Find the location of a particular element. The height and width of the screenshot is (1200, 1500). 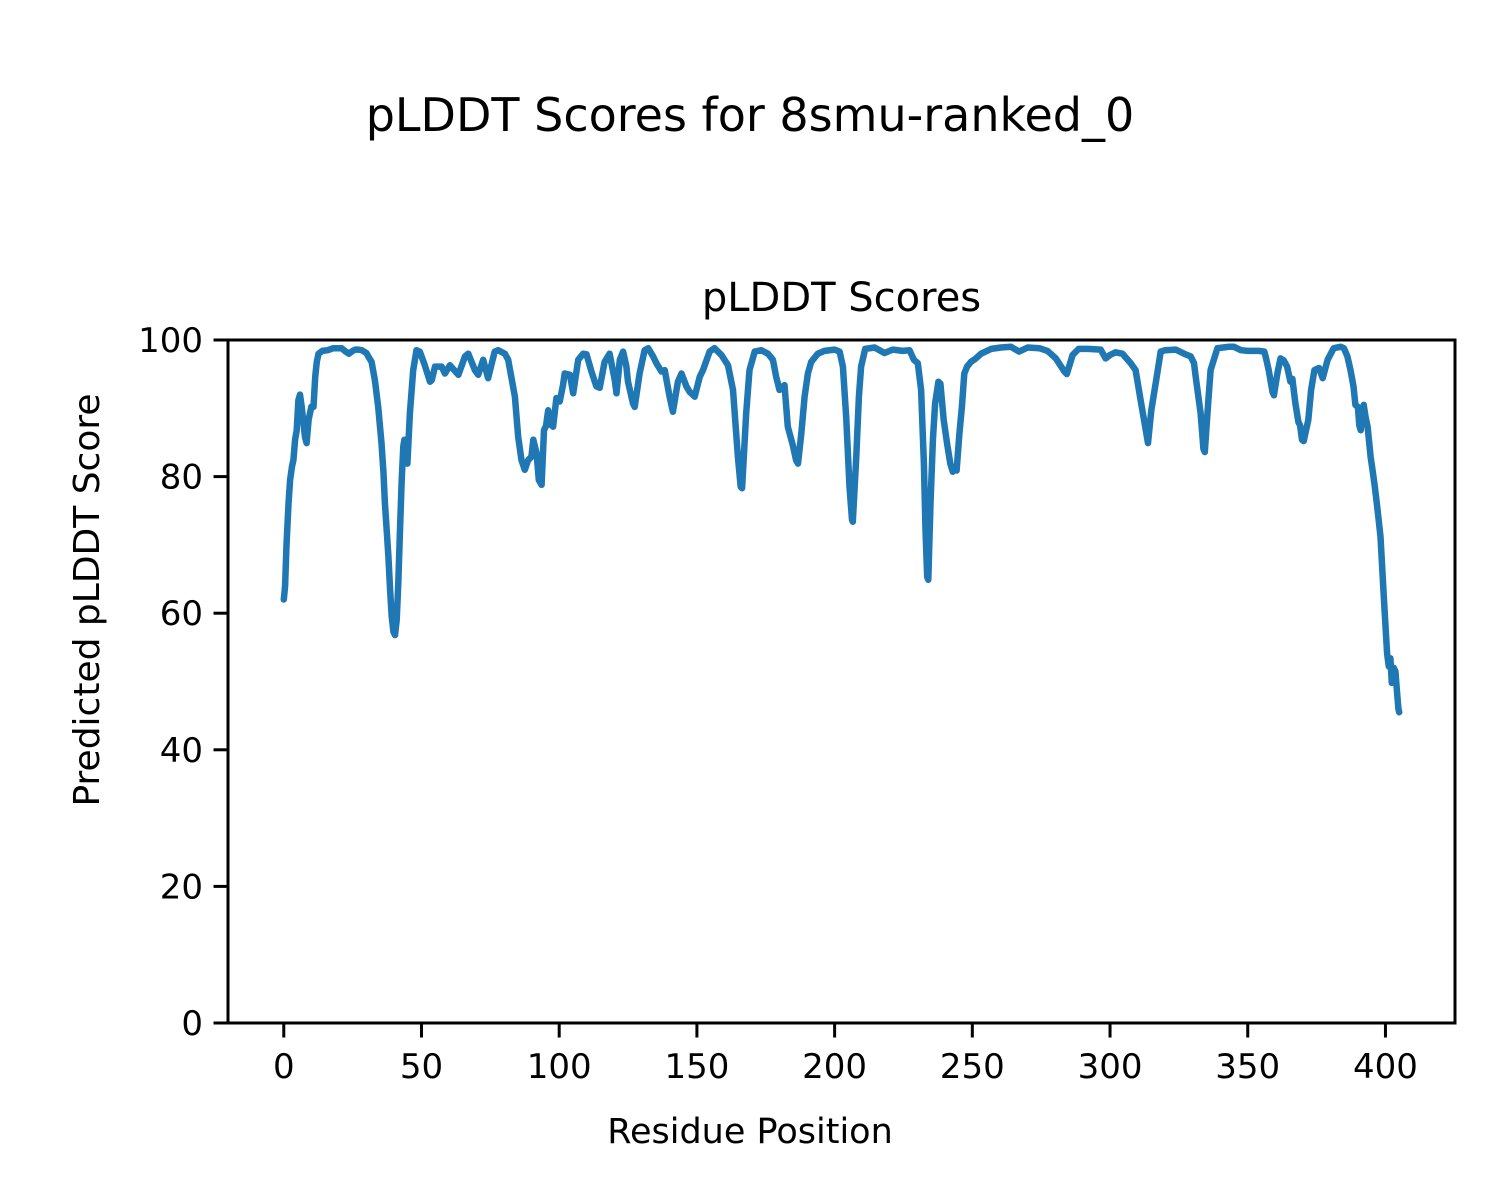

x-tick-label: 150 is located at coordinates (696, 1067).